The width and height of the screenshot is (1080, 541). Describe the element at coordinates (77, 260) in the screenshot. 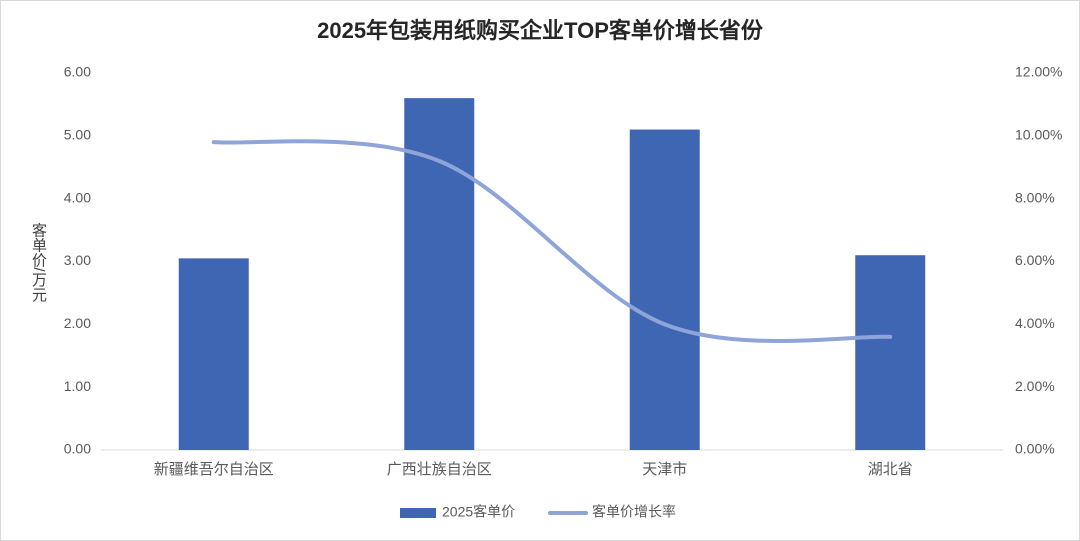

I see `y-tick-label: 3.00` at that location.